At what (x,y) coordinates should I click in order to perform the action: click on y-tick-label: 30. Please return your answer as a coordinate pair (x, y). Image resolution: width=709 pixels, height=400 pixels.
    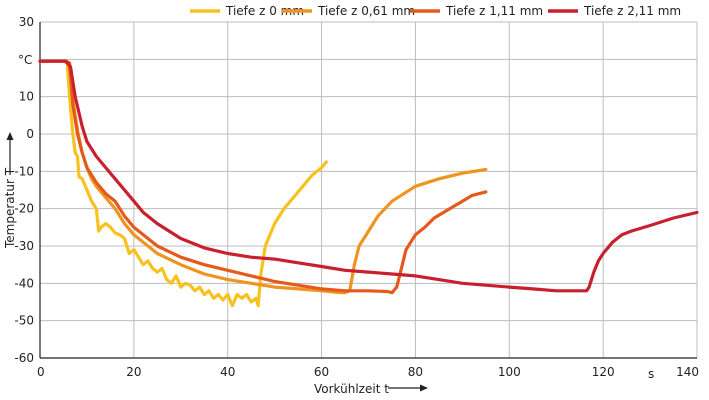
    Looking at the image, I should click on (26, 22).